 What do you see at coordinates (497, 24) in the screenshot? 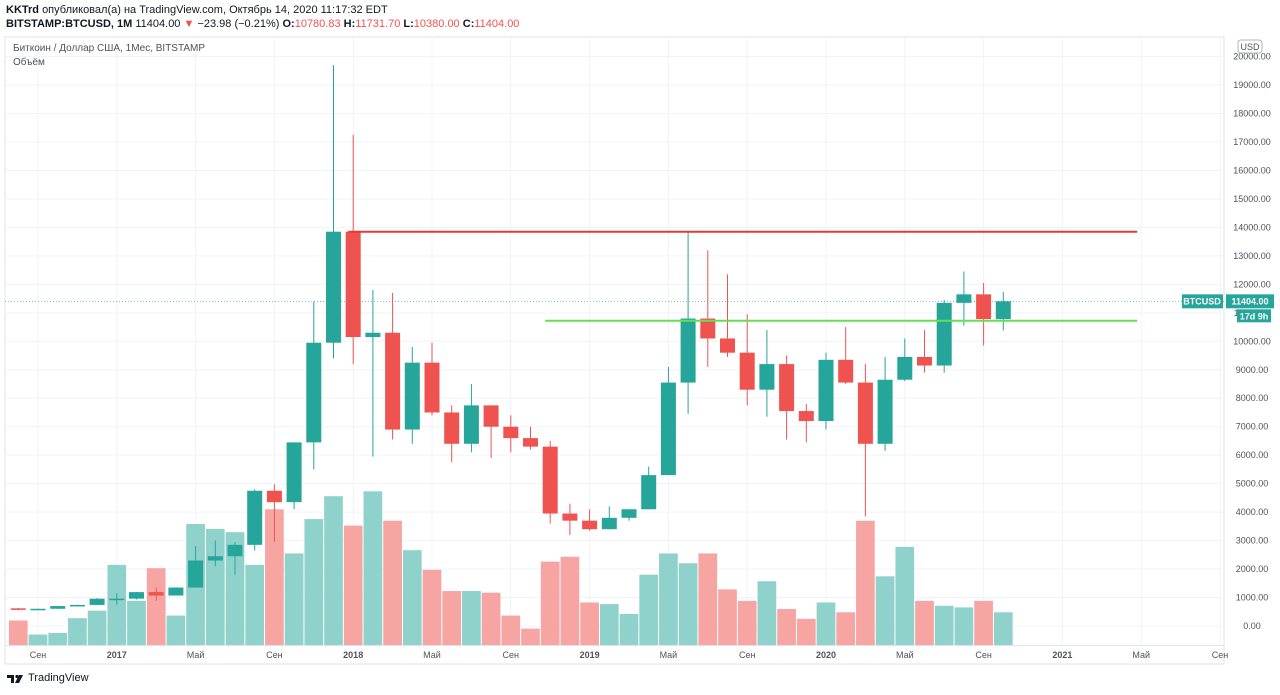
I see `close-value: 11404.00` at bounding box center [497, 24].